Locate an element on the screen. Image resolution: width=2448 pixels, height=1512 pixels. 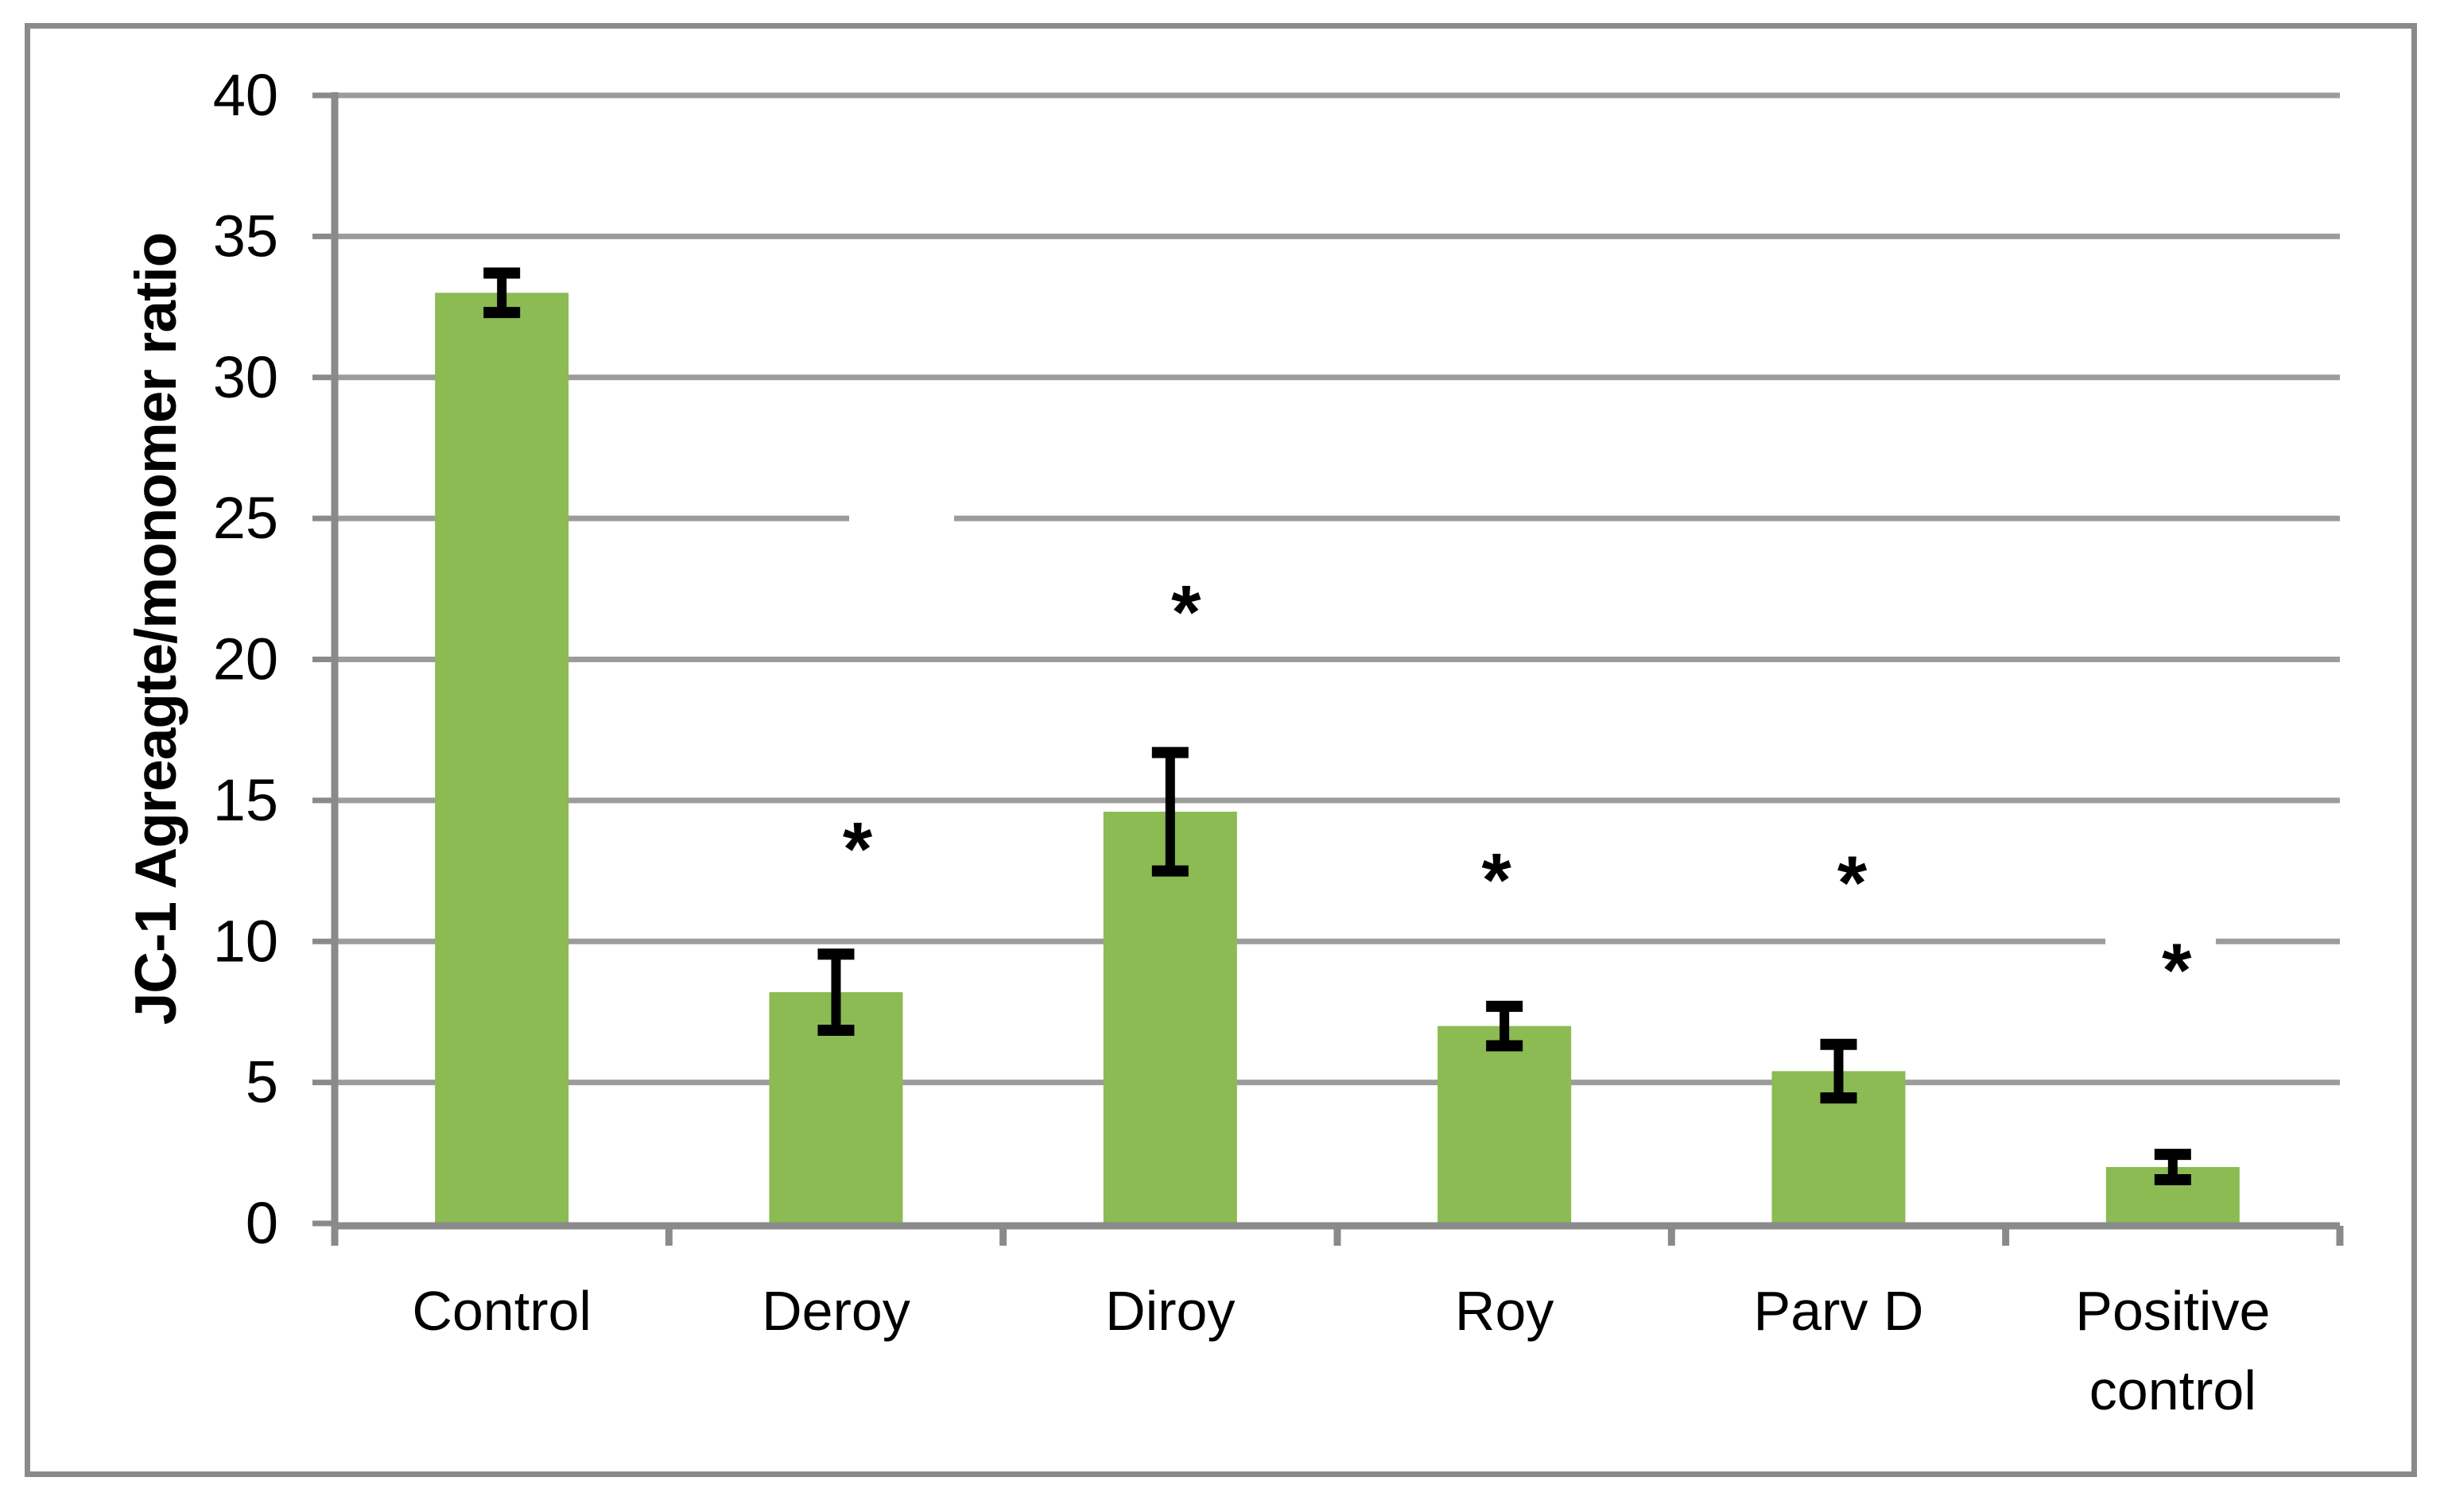
x-category-label-positive-control-line2: control is located at coordinates (2172, 1390).